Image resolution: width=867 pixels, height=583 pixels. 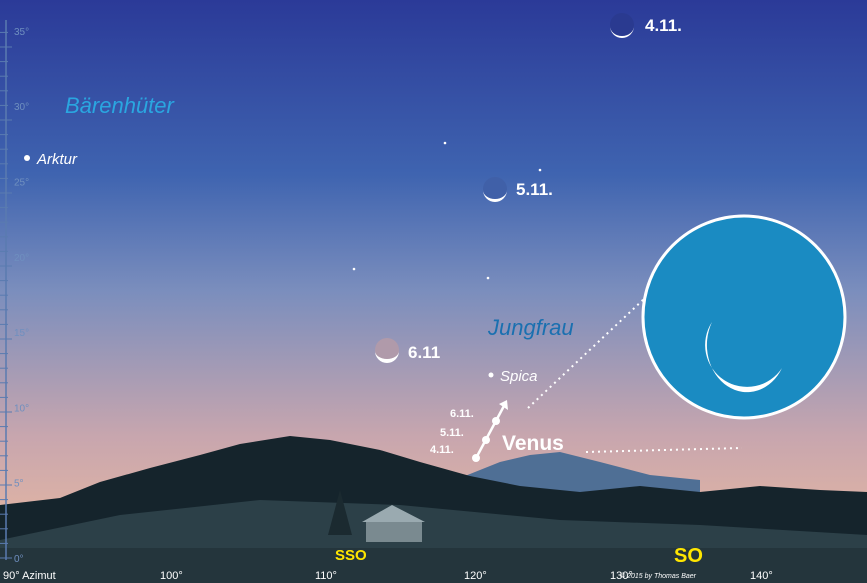 What do you see at coordinates (447, 210) in the screenshot?
I see `faint-stars` at bounding box center [447, 210].